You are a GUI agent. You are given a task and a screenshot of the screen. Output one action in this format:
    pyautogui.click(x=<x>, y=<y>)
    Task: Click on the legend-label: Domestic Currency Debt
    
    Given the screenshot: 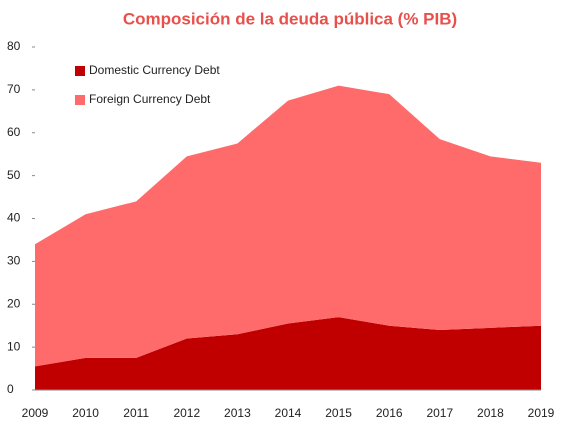 What is the action you would take?
    pyautogui.click(x=154, y=70)
    